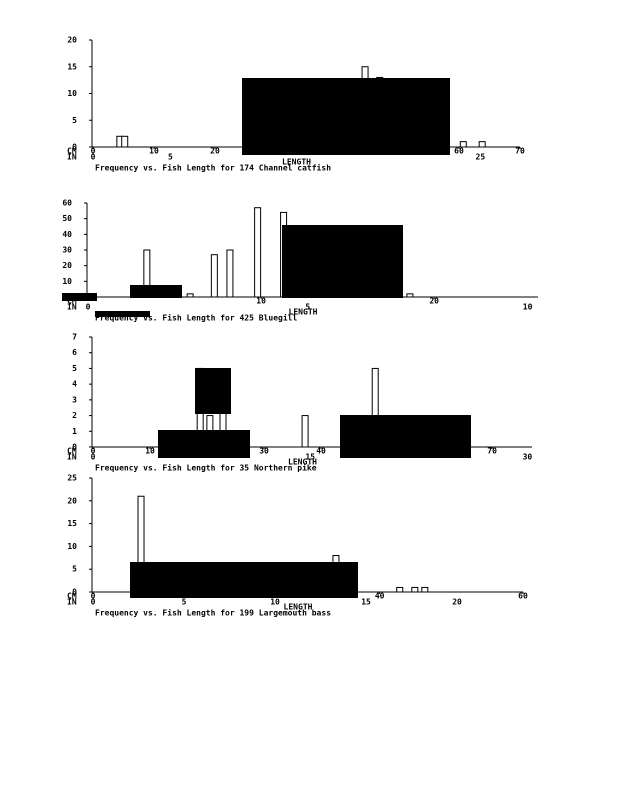  I want to click on in-tick-label: 30, so click(528, 457).